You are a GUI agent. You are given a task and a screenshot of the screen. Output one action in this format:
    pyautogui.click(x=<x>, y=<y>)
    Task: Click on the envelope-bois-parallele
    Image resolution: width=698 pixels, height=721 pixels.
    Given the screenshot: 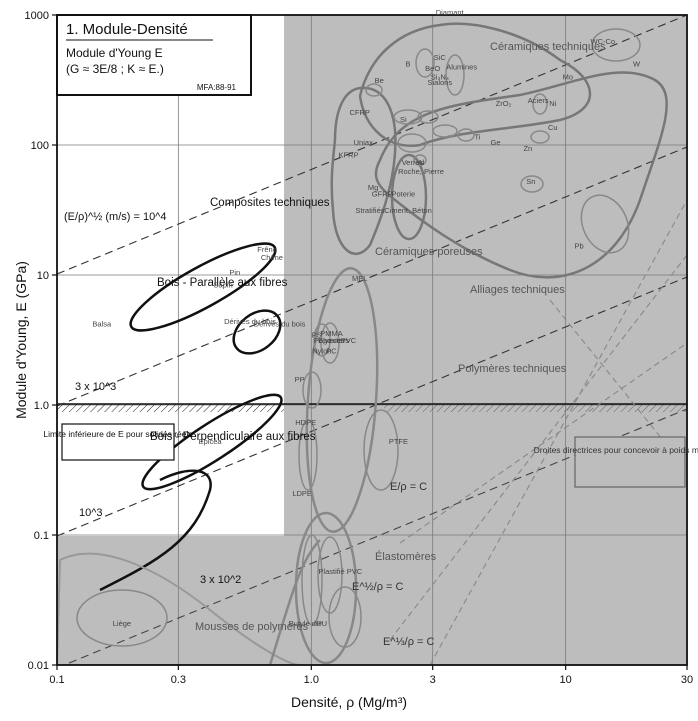 What is the action you would take?
    pyautogui.click(x=203, y=287)
    